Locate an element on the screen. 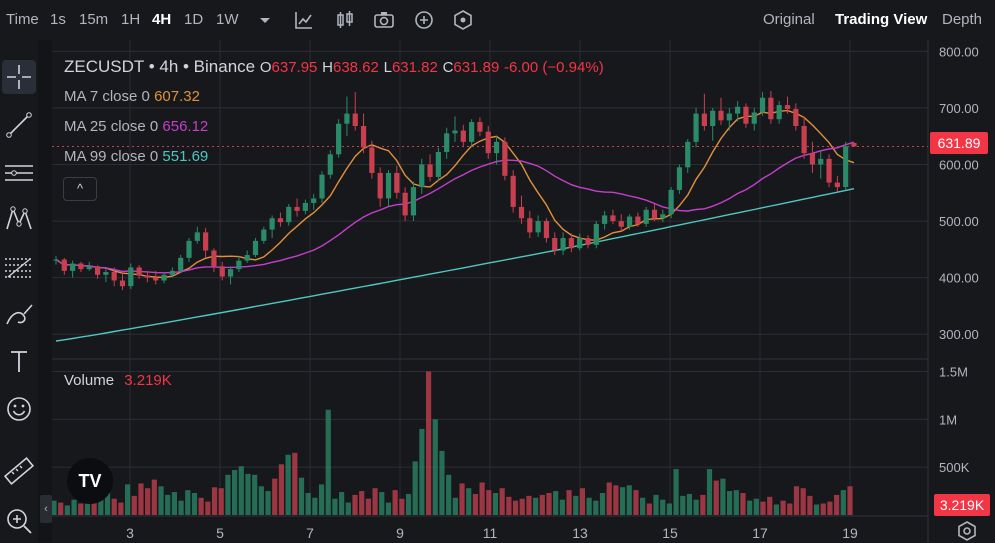 This screenshot has height=543, width=995. trend-line-icon is located at coordinates (19, 125).